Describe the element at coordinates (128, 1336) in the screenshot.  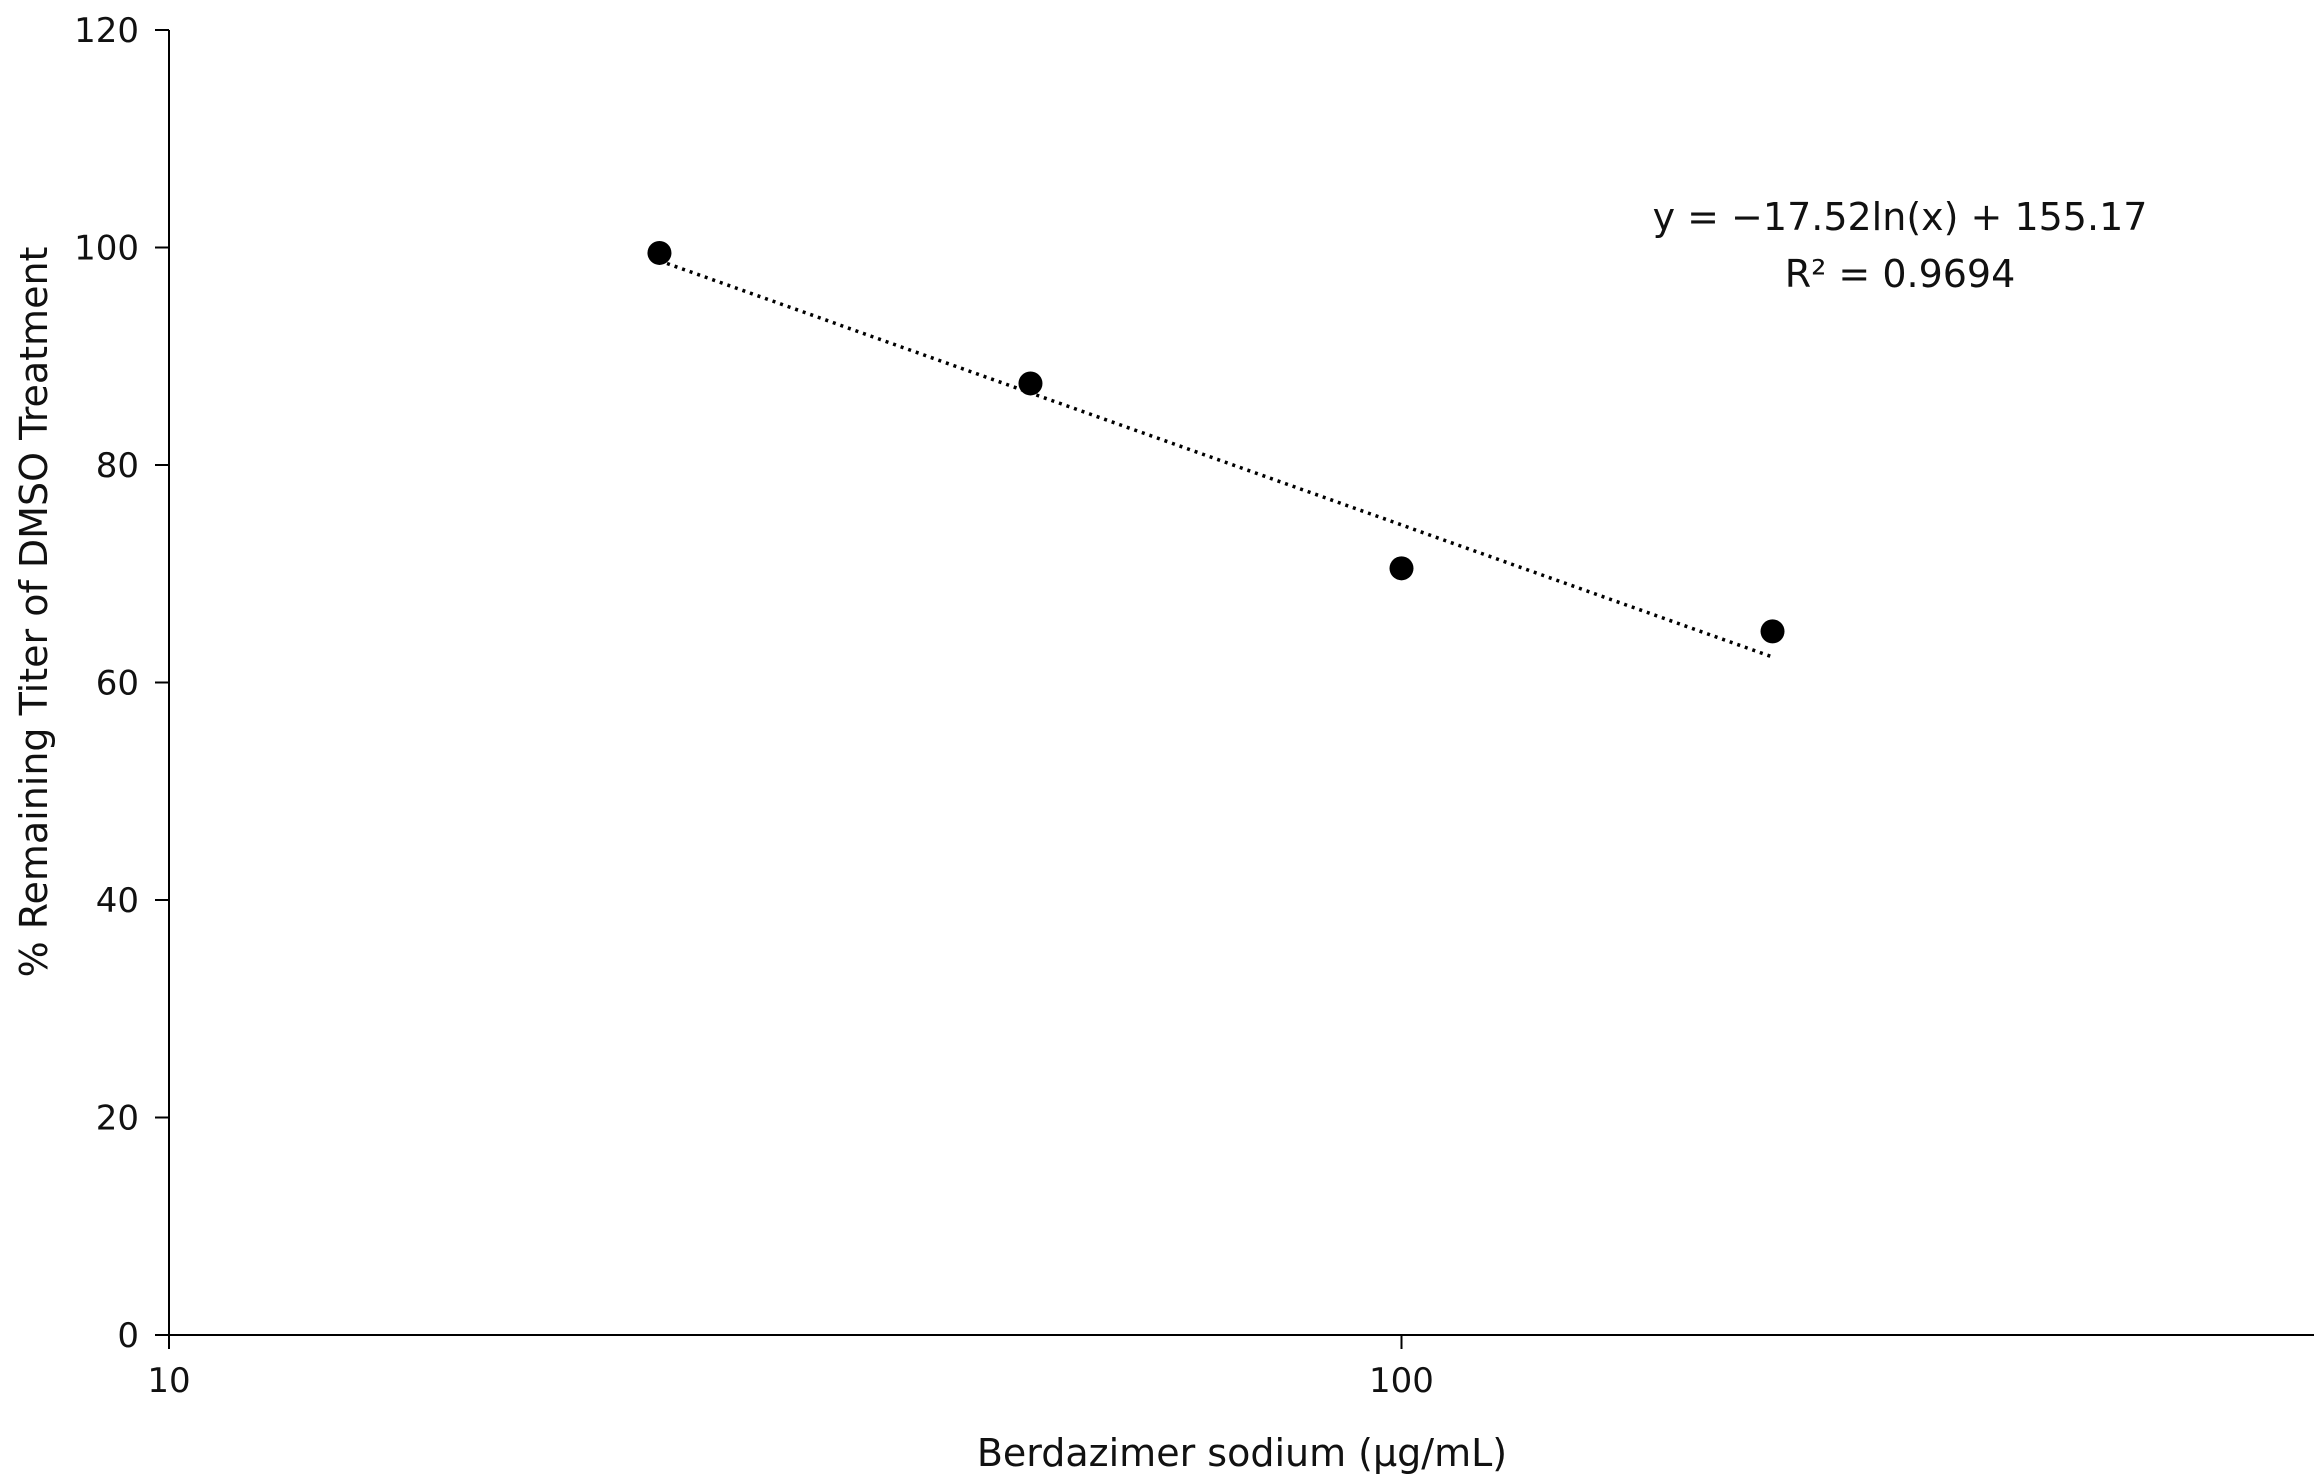
I see `y-tick-label: 0` at that location.